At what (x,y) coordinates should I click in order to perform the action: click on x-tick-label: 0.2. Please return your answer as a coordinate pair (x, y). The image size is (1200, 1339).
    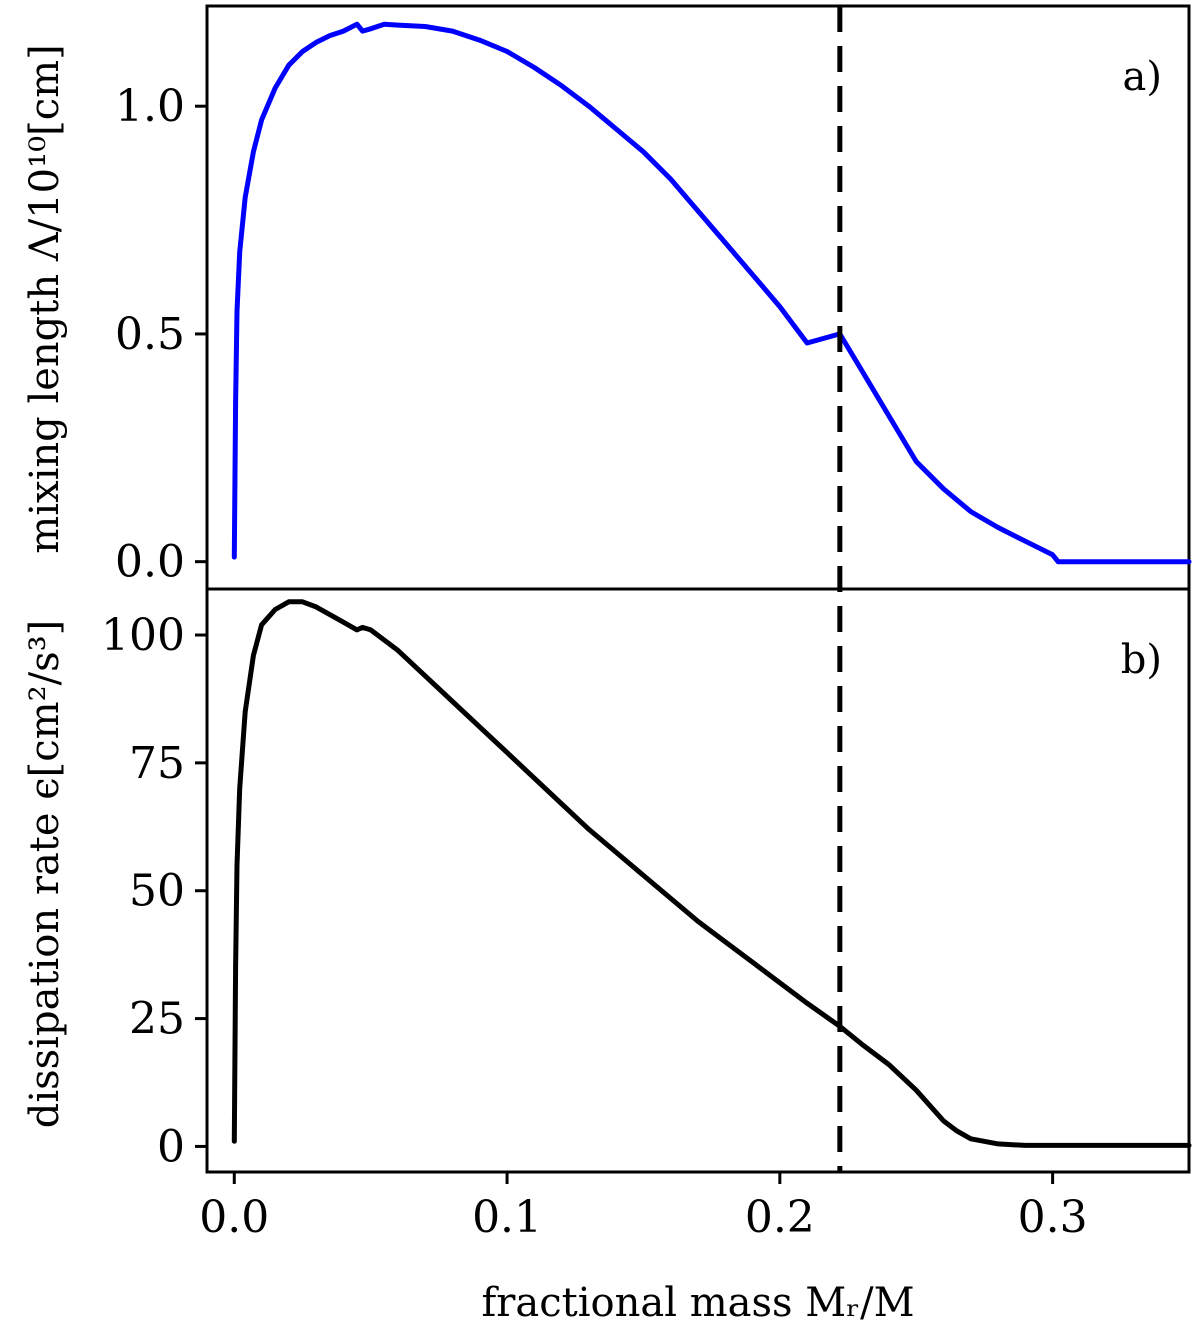
    Looking at the image, I should click on (780, 1217).